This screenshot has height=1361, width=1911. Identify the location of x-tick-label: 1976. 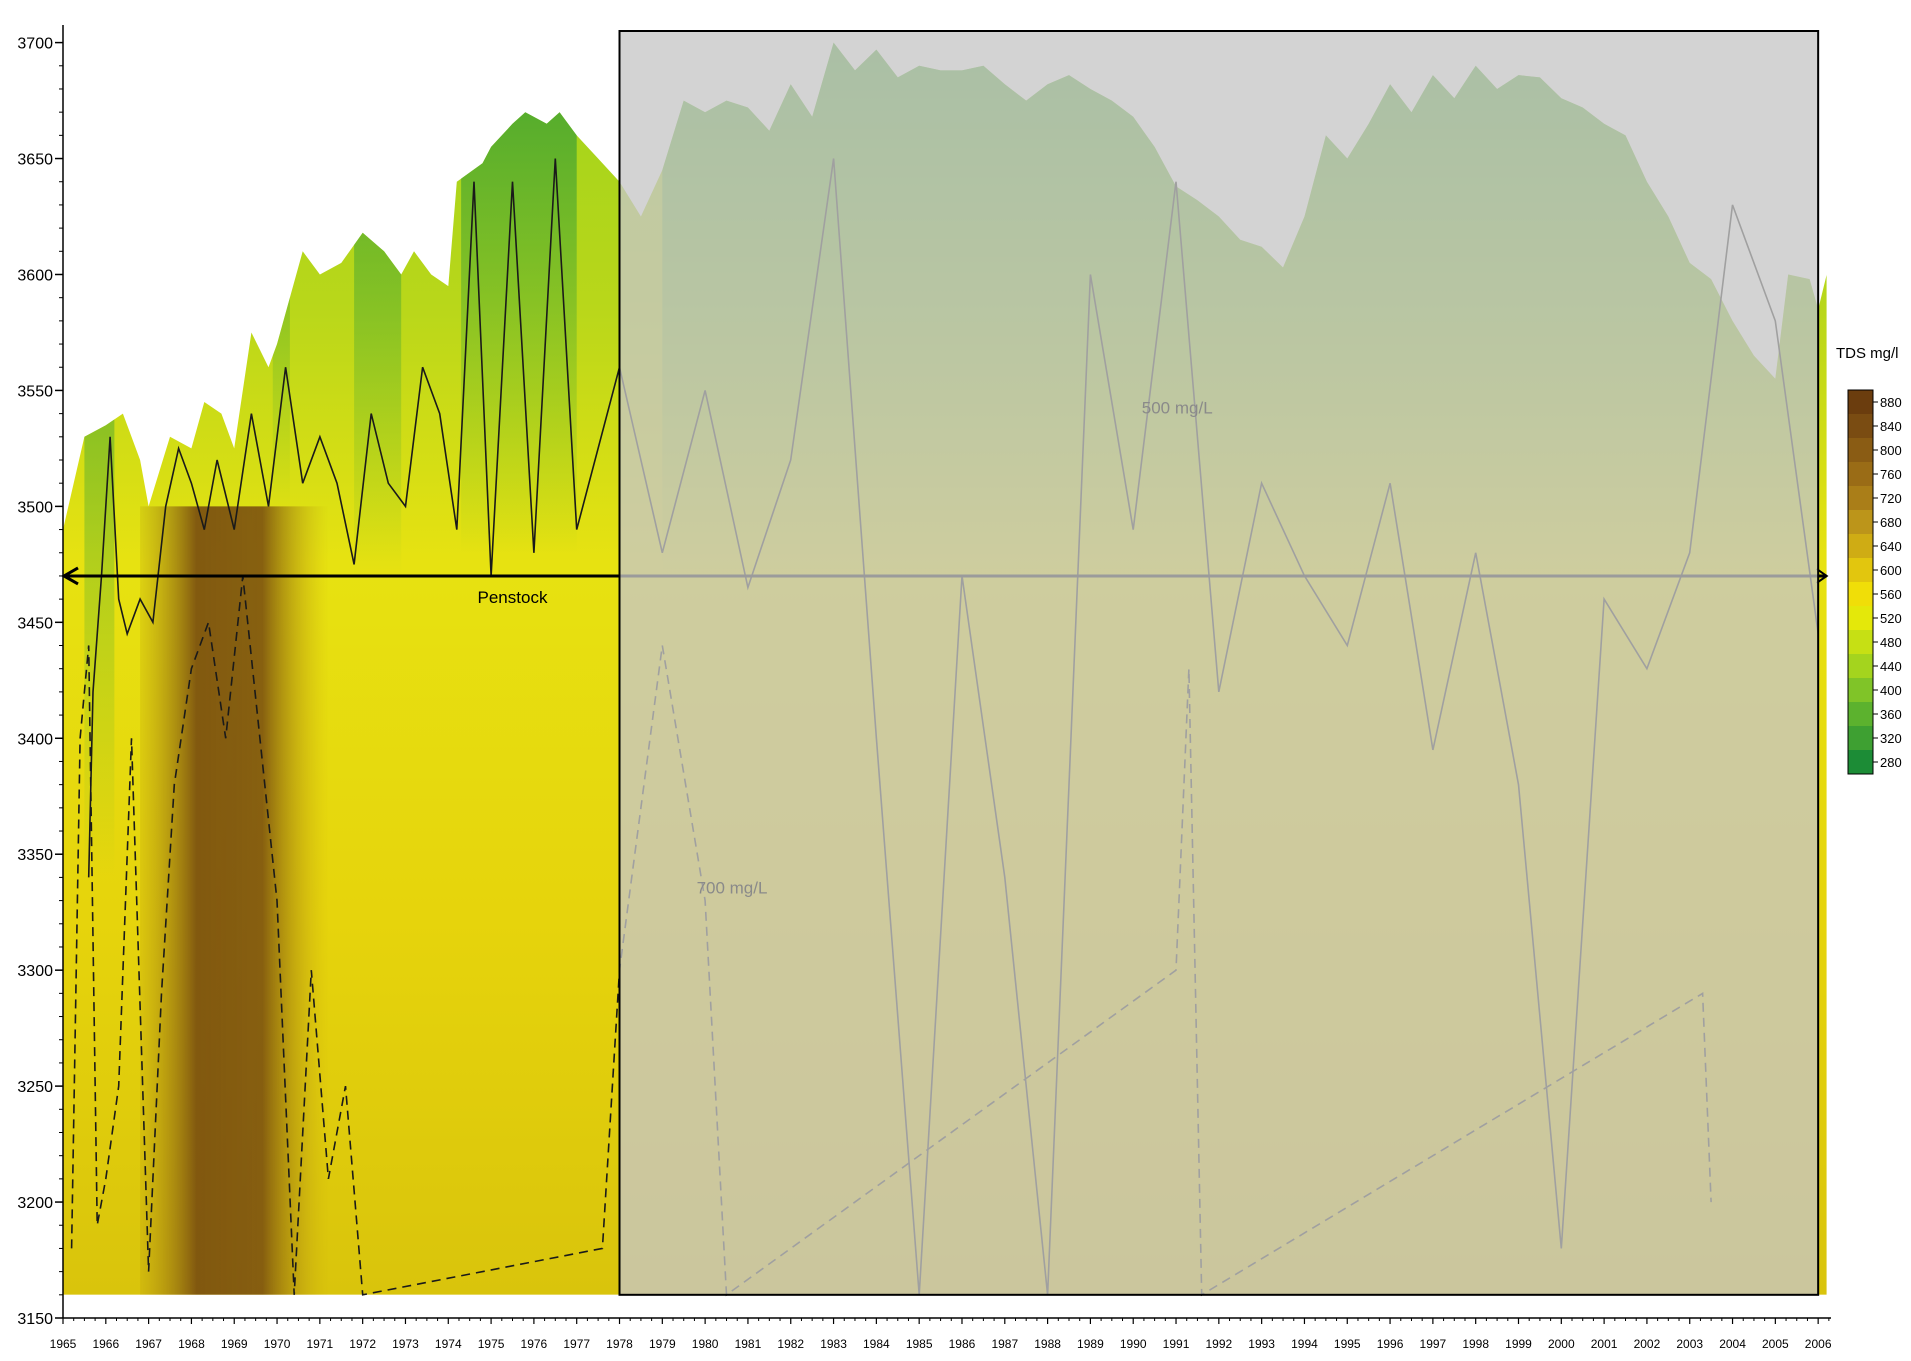
(534, 1344).